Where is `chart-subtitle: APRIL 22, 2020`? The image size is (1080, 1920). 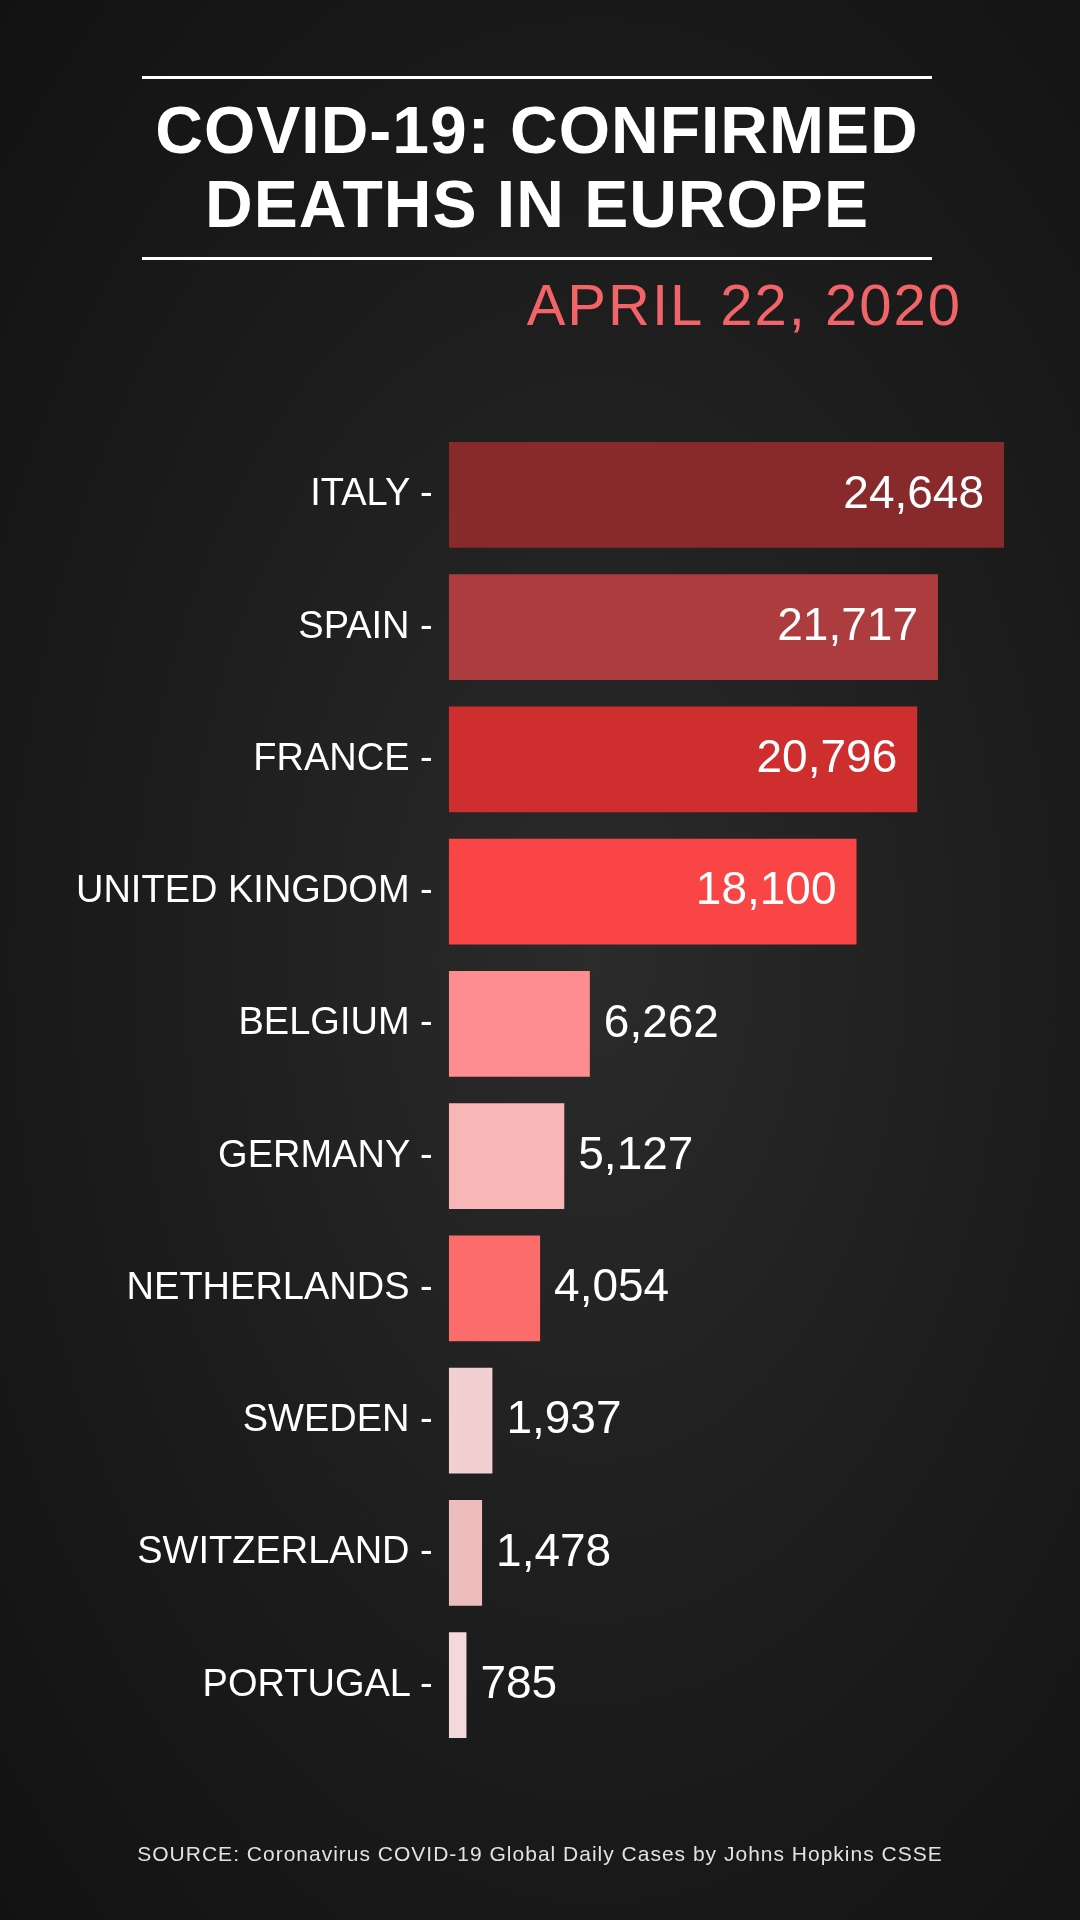
chart-subtitle: APRIL 22, 2020 is located at coordinates (744, 305).